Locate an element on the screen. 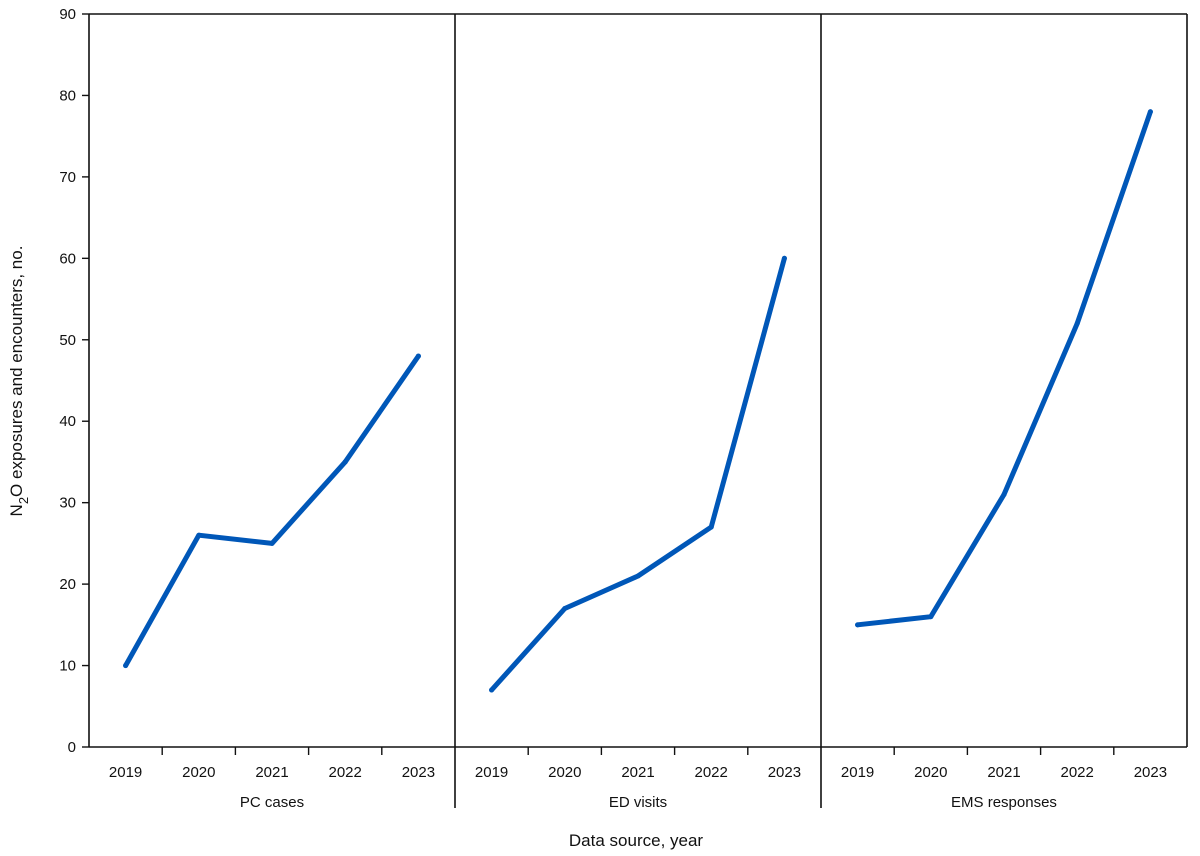  y-axis: 0 10 20 30 40 50 60 70 80 90 is located at coordinates (74, 381).